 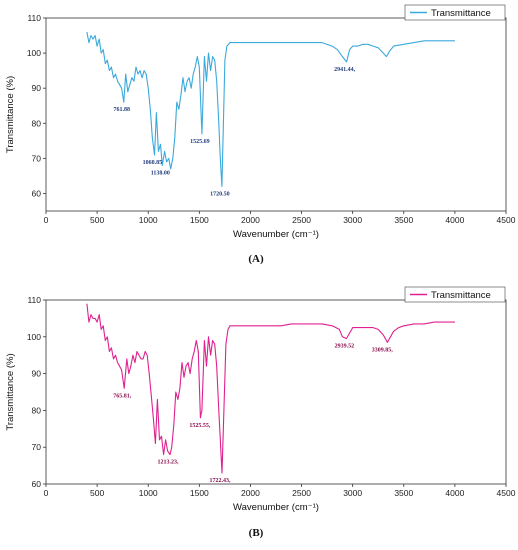 I want to click on panel-caption: (A), so click(x=256, y=259).